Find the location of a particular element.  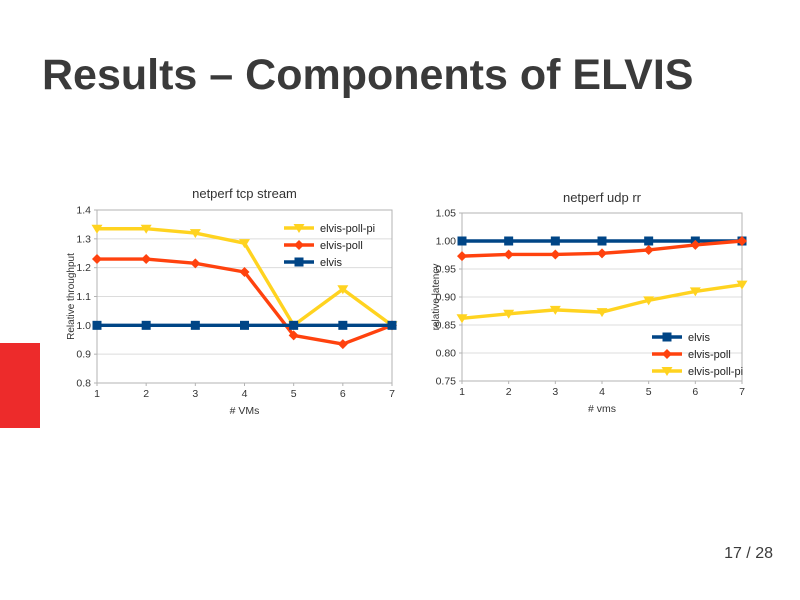

y-tick-label: 0.9 is located at coordinates (83, 355).